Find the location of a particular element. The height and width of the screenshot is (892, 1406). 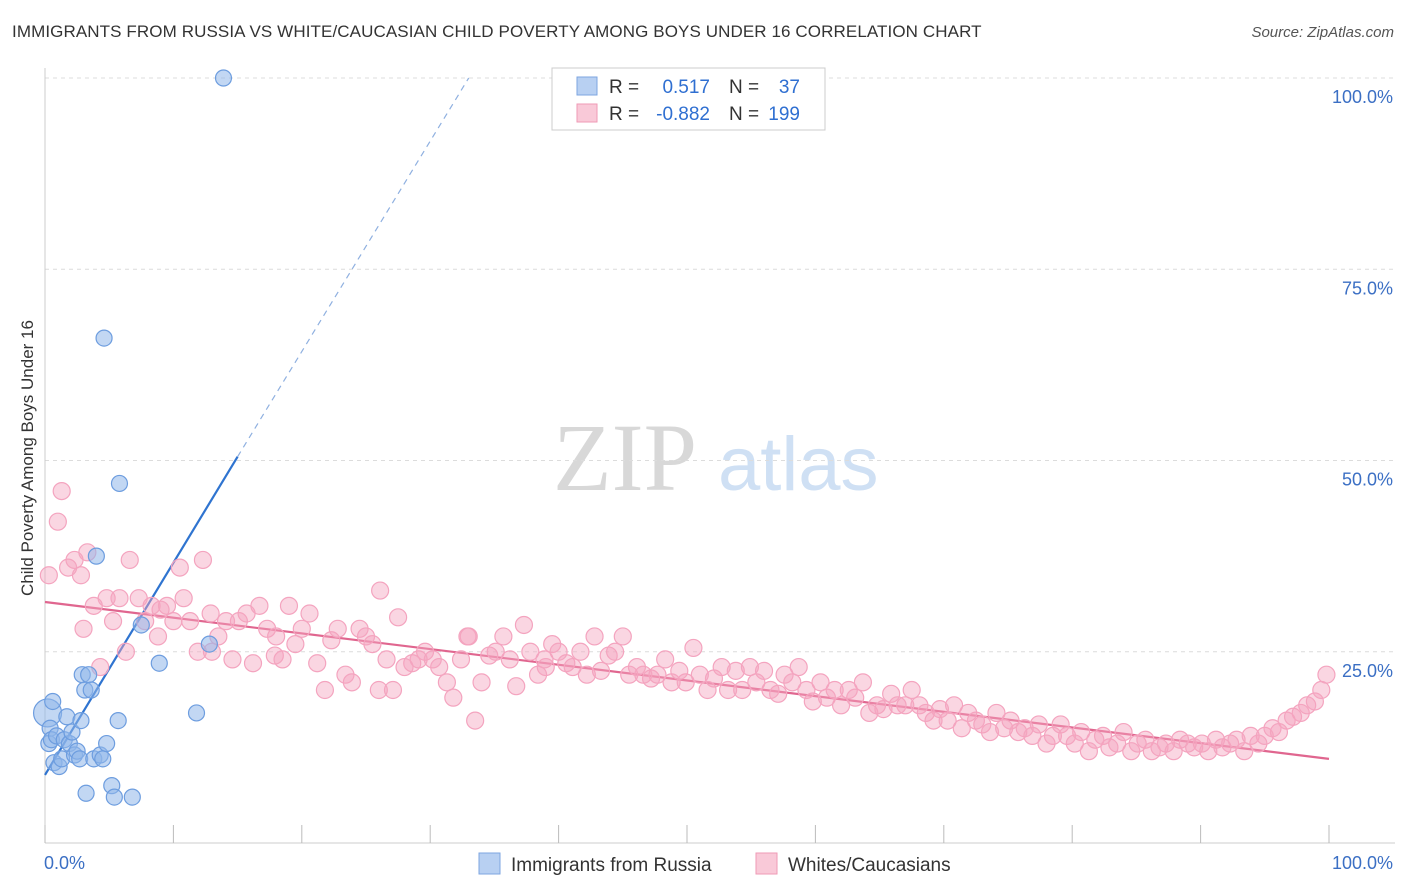

bottom-legend-swatch-blue is located at coordinates (489, 863).